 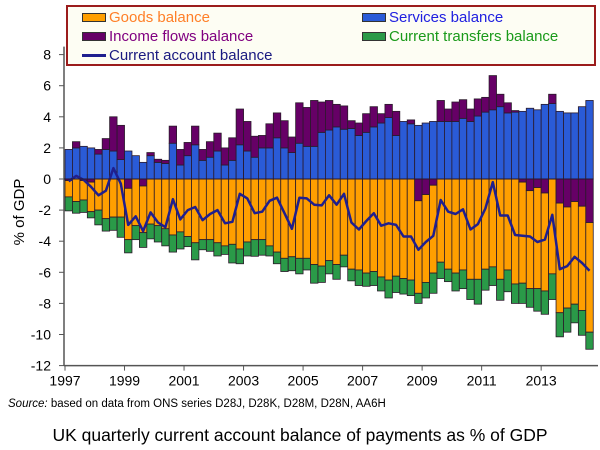 I want to click on legend-label-income: Income flows balance, so click(x=181, y=36).